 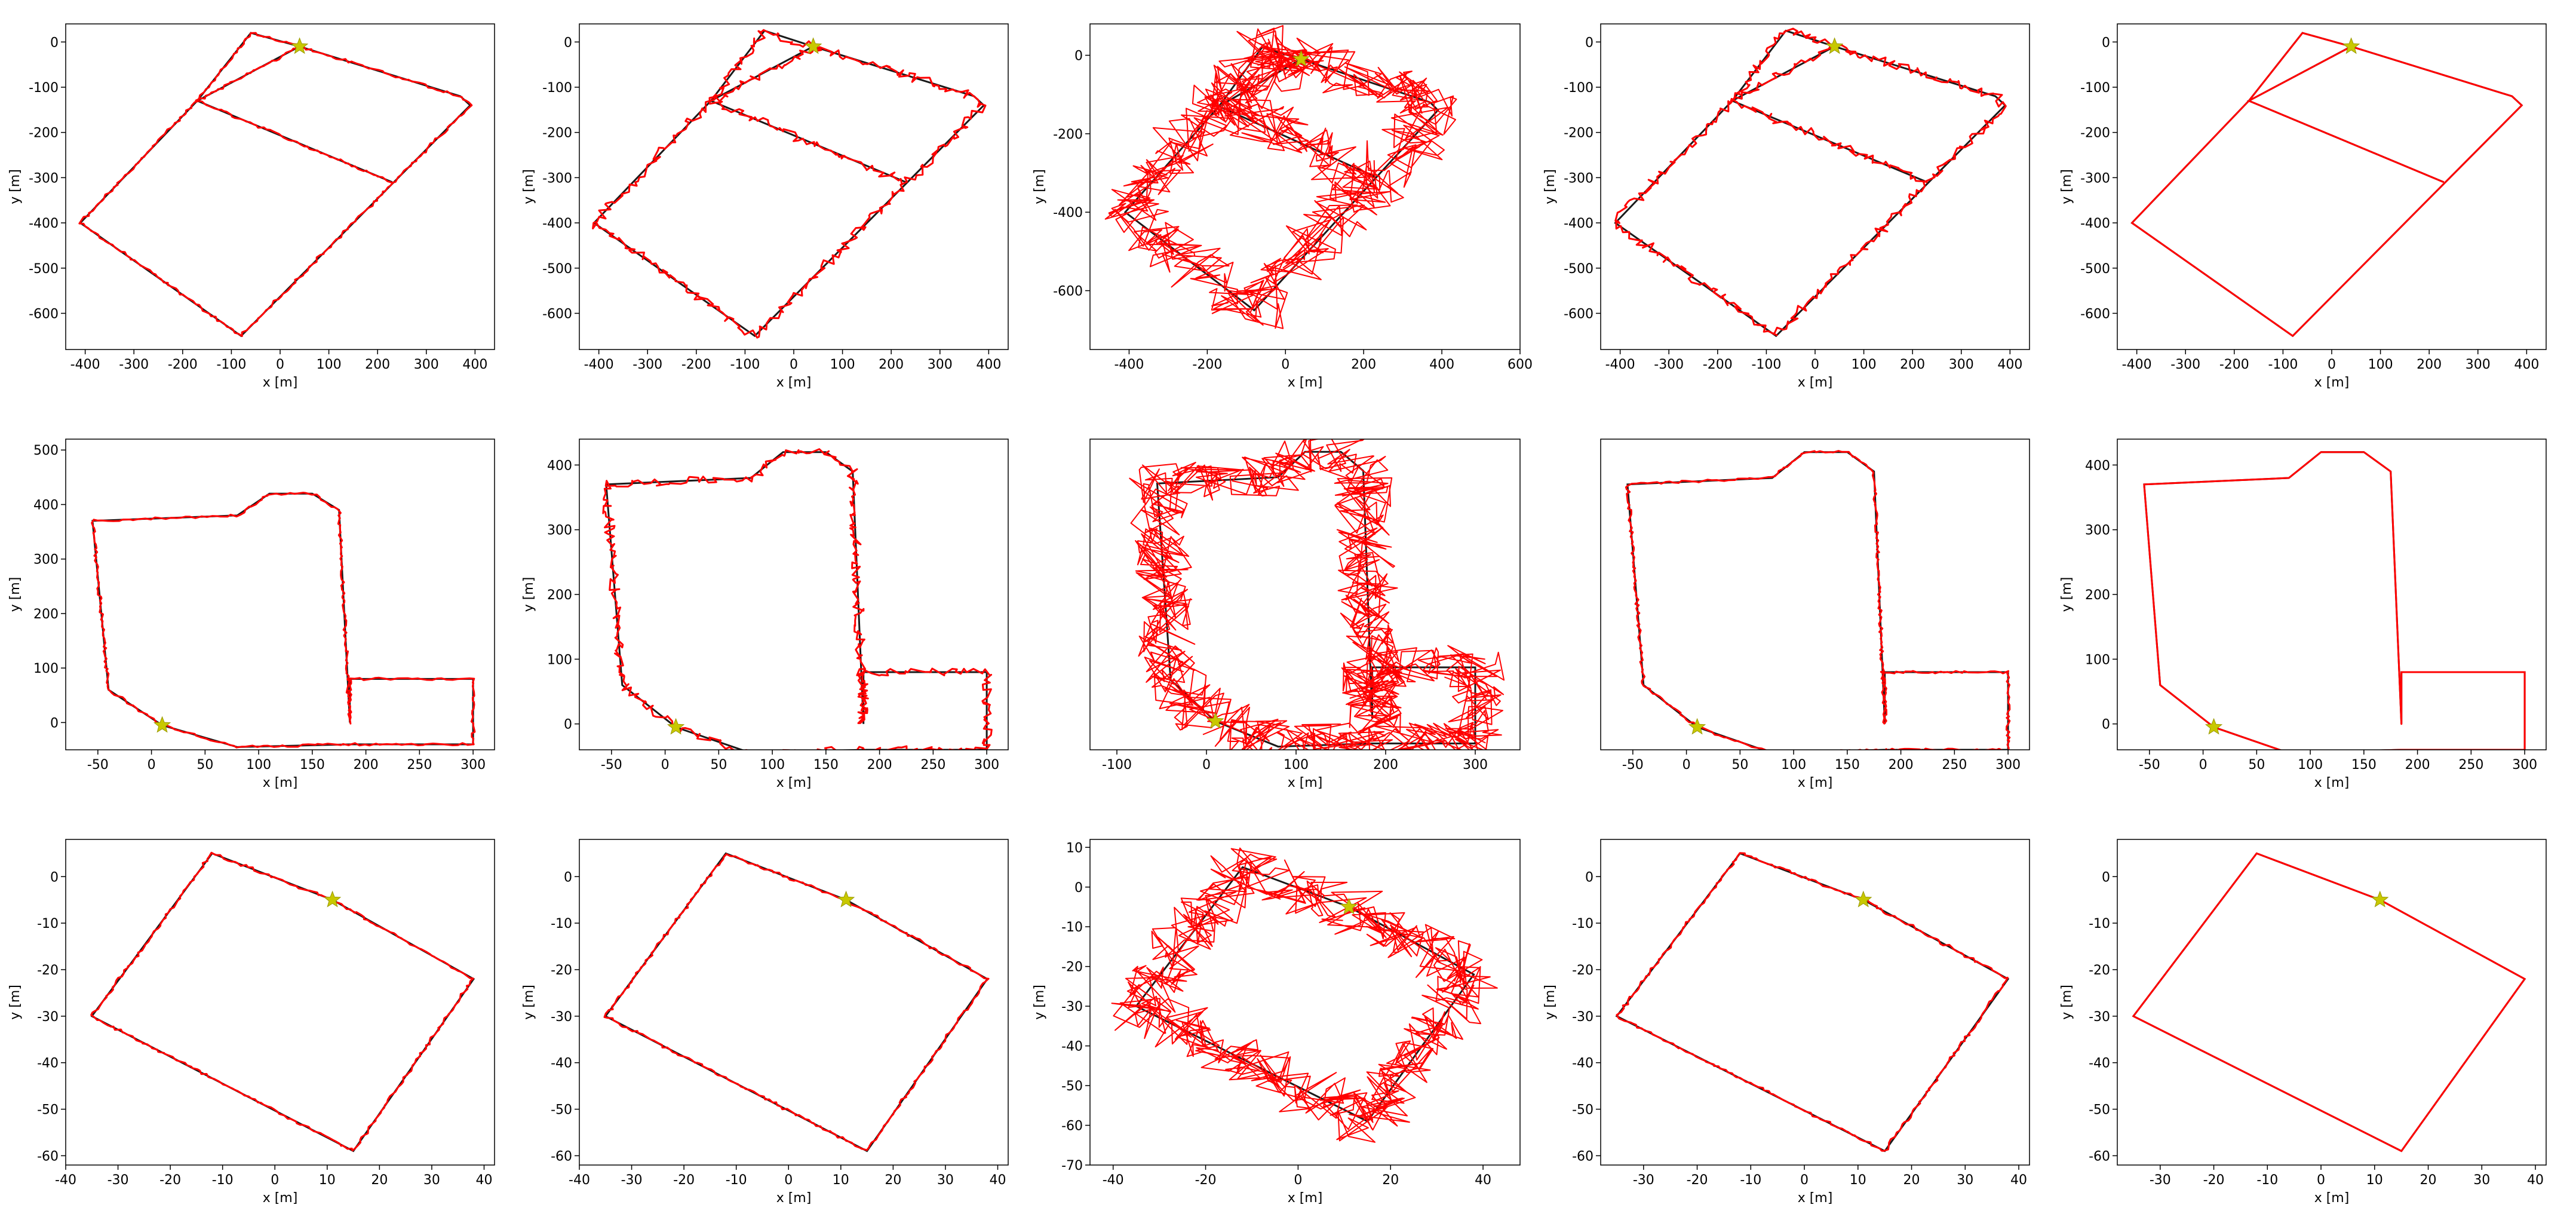 What do you see at coordinates (2527, 364) in the screenshot?
I see `x-tick-label: 400` at bounding box center [2527, 364].